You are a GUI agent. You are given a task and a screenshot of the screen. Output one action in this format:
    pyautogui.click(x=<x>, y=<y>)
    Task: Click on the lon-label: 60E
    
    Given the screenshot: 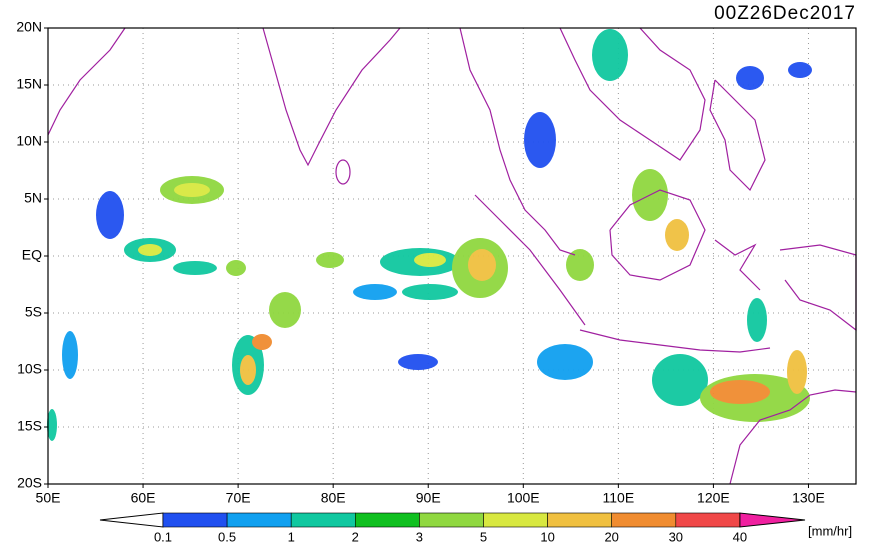 What is the action you would take?
    pyautogui.click(x=143, y=498)
    